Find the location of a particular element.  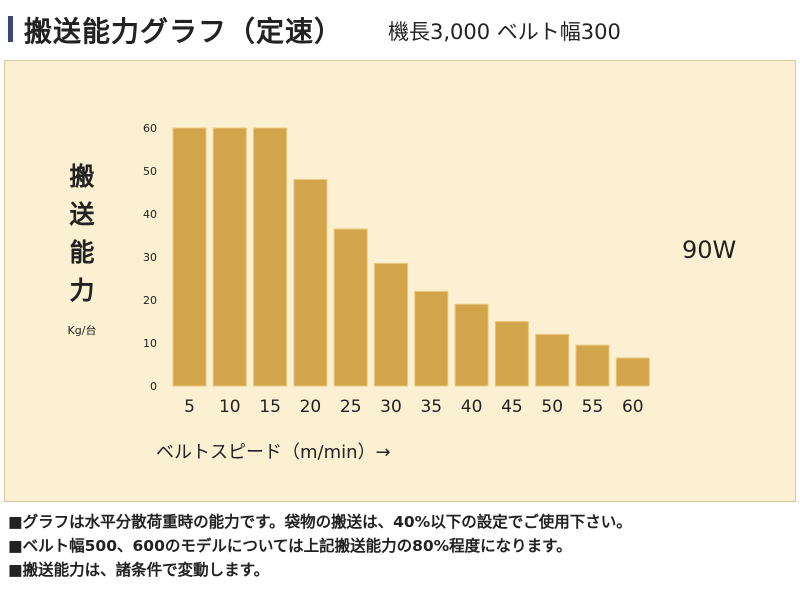

page-subtitle: 機長3,000 ベルト幅300 is located at coordinates (504, 32).